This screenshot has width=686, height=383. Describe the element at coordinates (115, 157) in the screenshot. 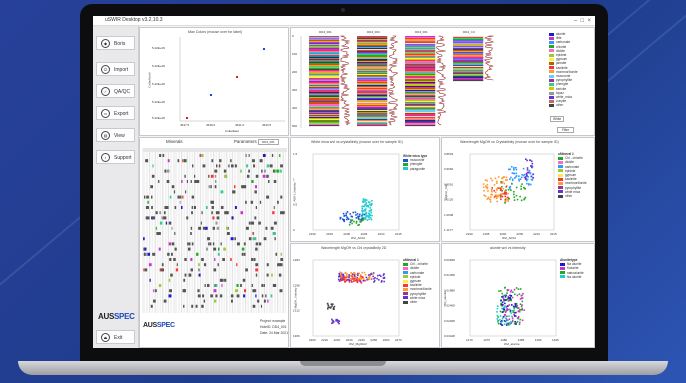

I see `support-button: i Support` at that location.